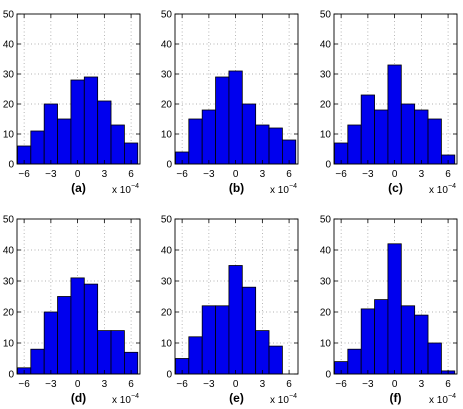 This screenshot has width=463, height=409. What do you see at coordinates (396, 398) in the screenshot?
I see `panel-label: (f)` at bounding box center [396, 398].